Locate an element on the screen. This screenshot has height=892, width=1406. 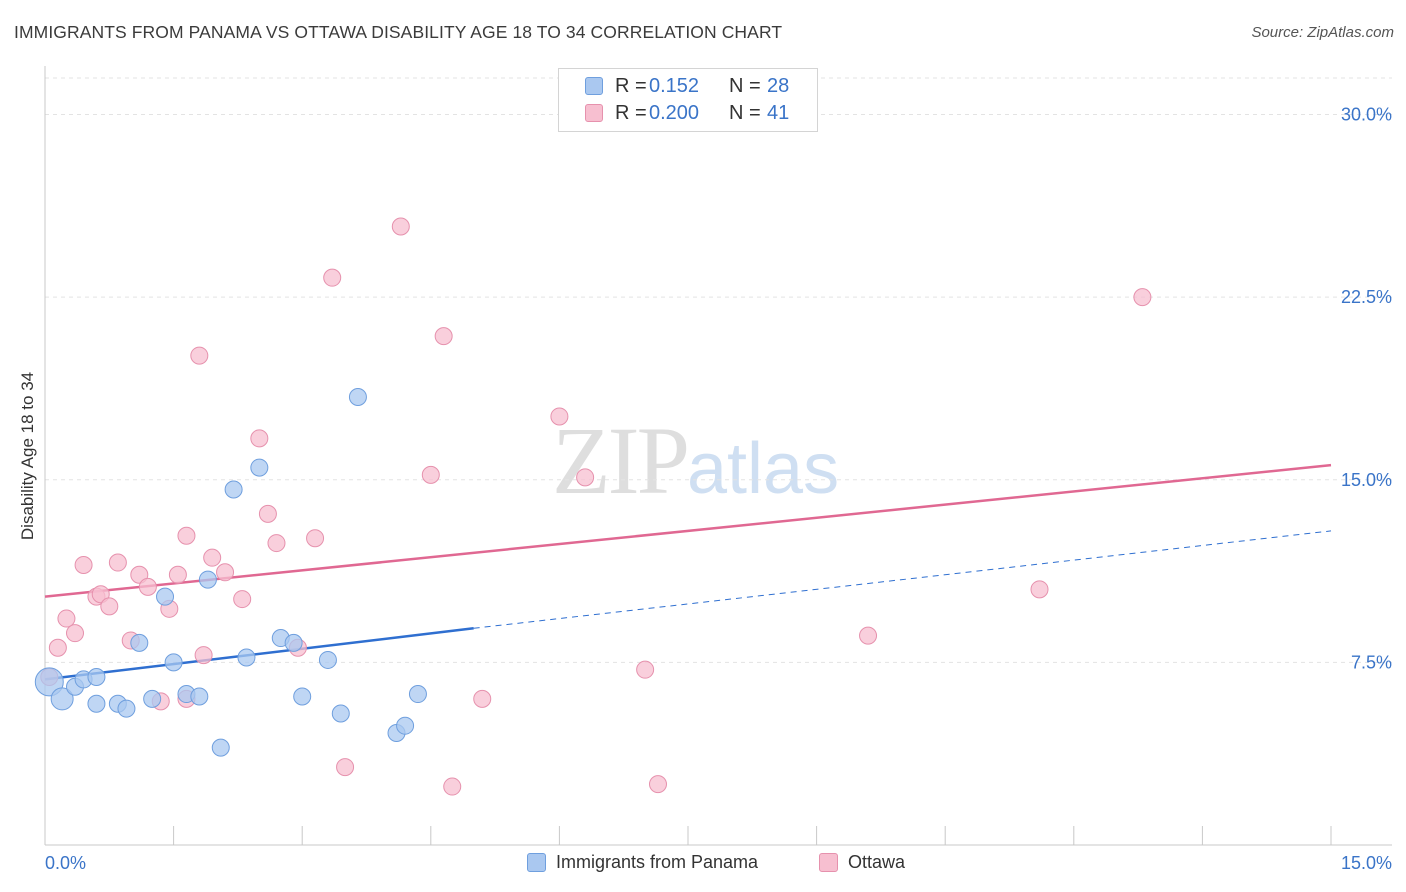
trendline-ottawa is located at coordinates (688, 530).